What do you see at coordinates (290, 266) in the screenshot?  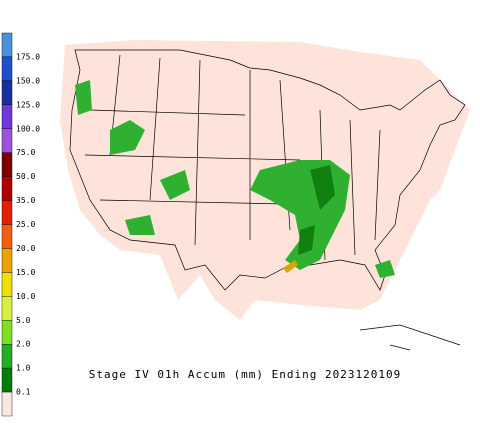 I see `precipitation-peak` at bounding box center [290, 266].